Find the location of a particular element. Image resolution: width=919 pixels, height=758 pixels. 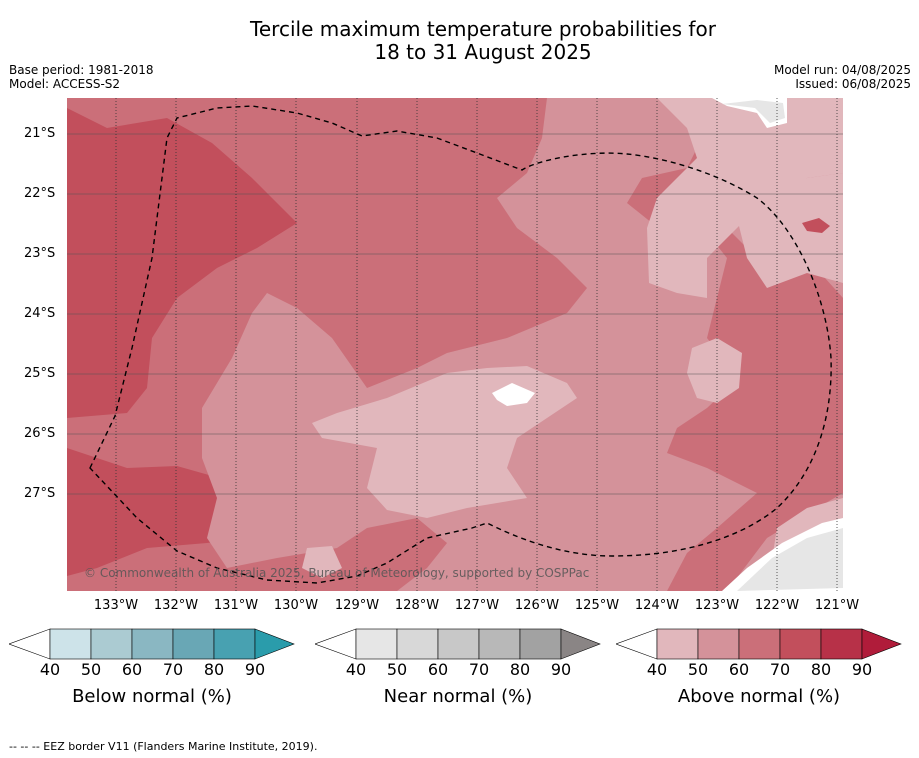

colorbar-near is located at coordinates (458, 644).